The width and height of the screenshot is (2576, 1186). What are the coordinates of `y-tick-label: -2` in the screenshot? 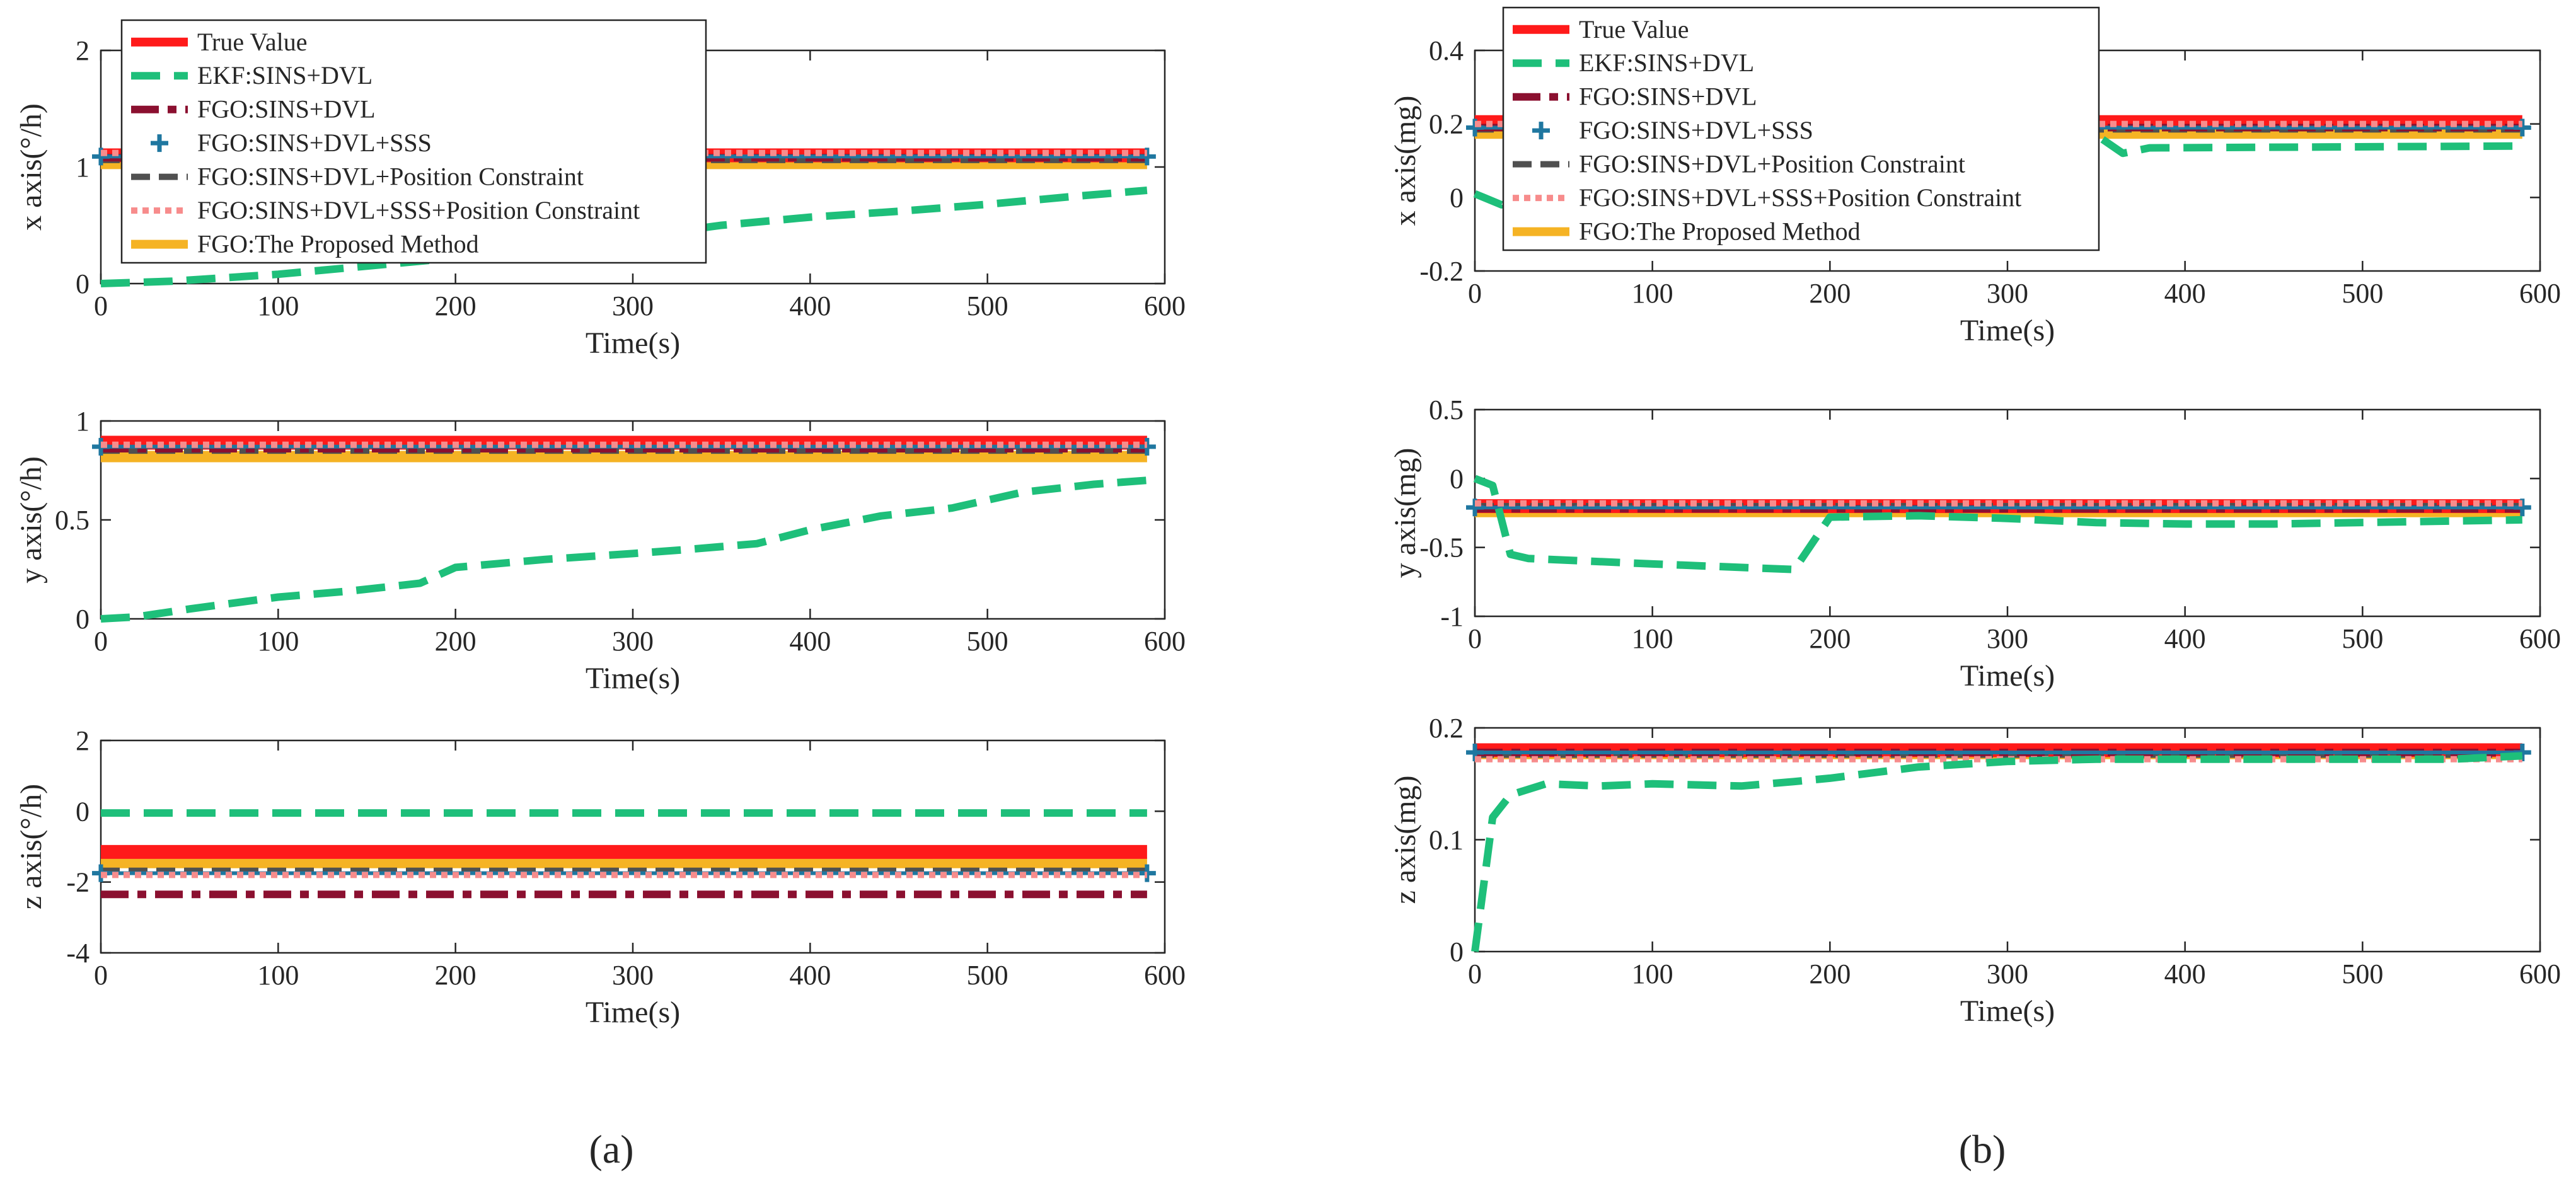 It's located at (78, 882).